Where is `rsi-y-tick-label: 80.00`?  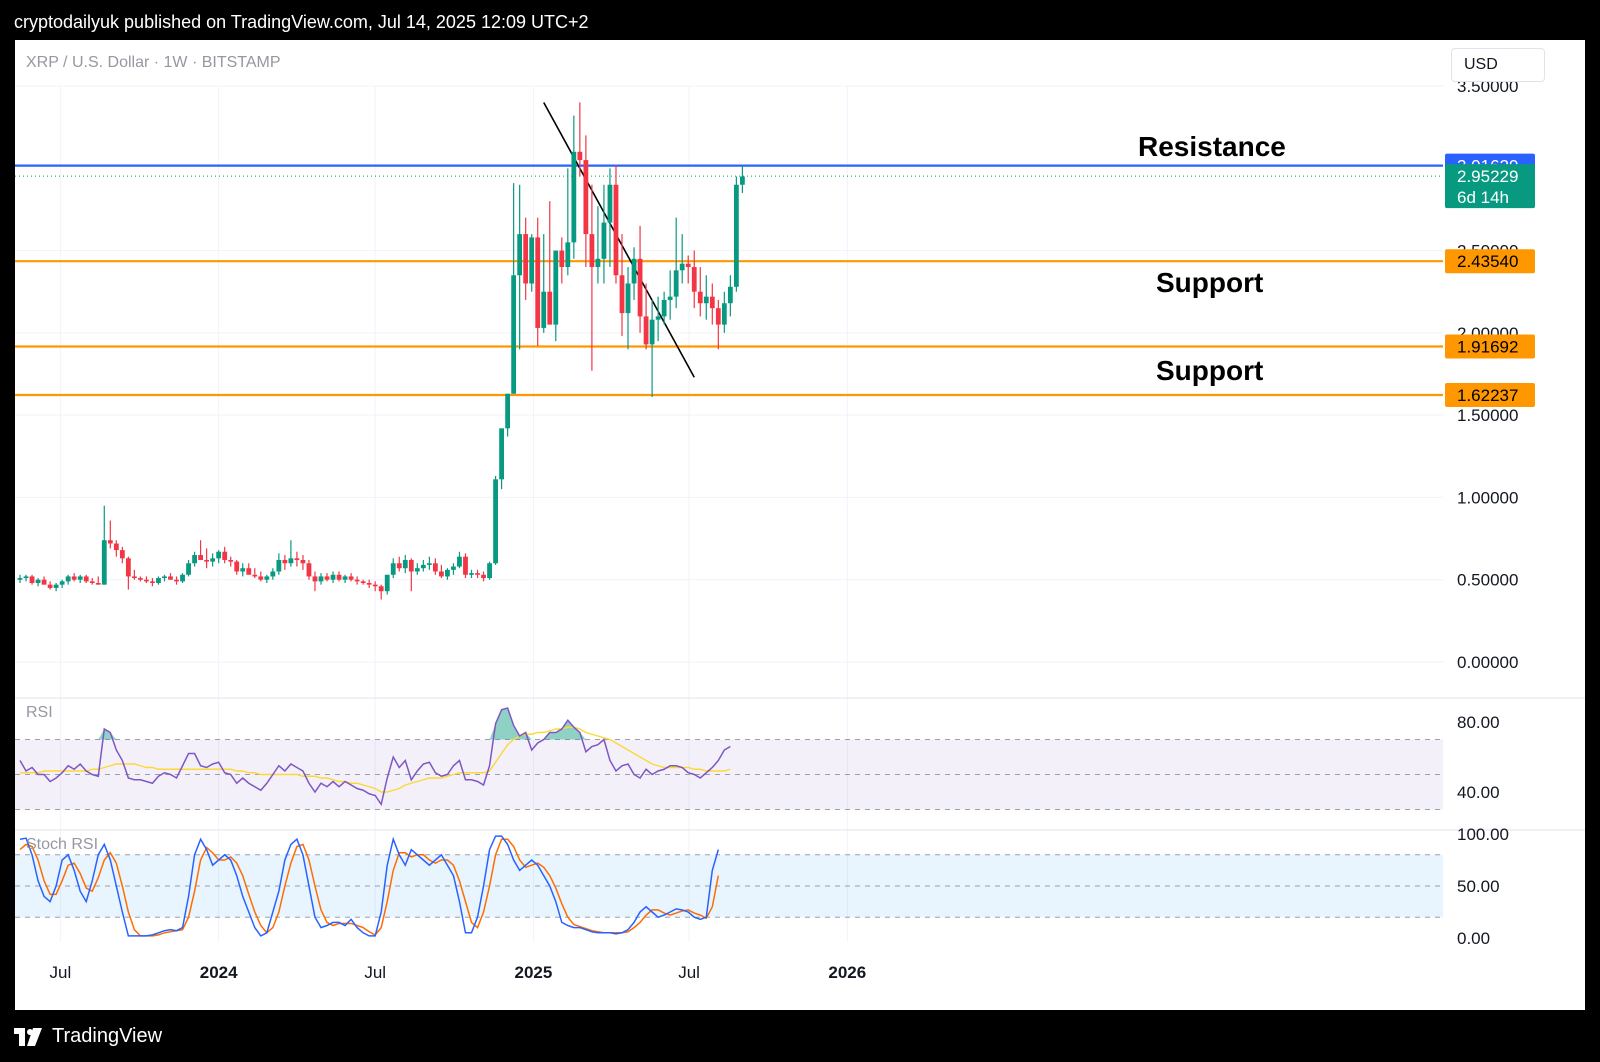 rsi-y-tick-label: 80.00 is located at coordinates (1478, 722).